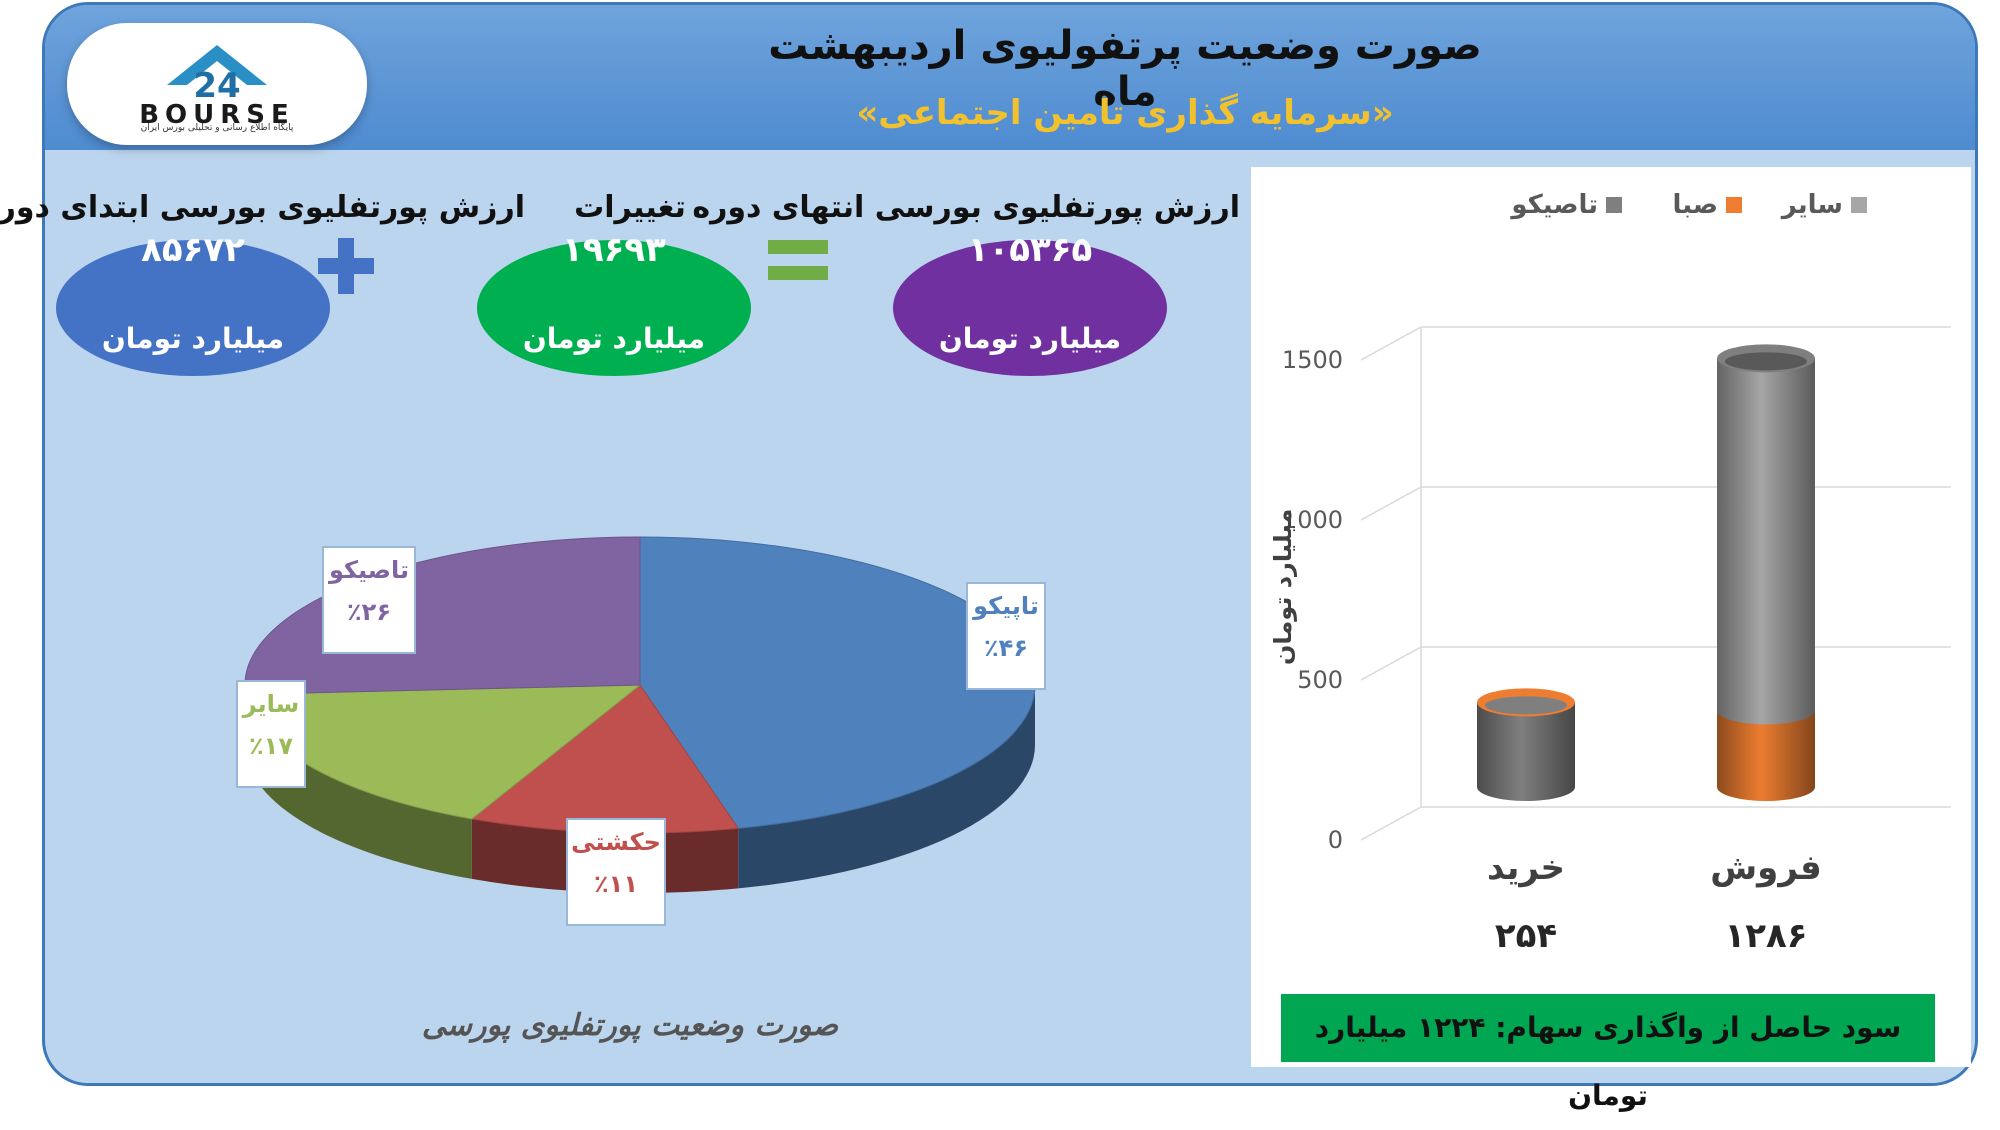  I want to click on pie-label-tasico-pct: ٪۲۶, so click(369, 612).